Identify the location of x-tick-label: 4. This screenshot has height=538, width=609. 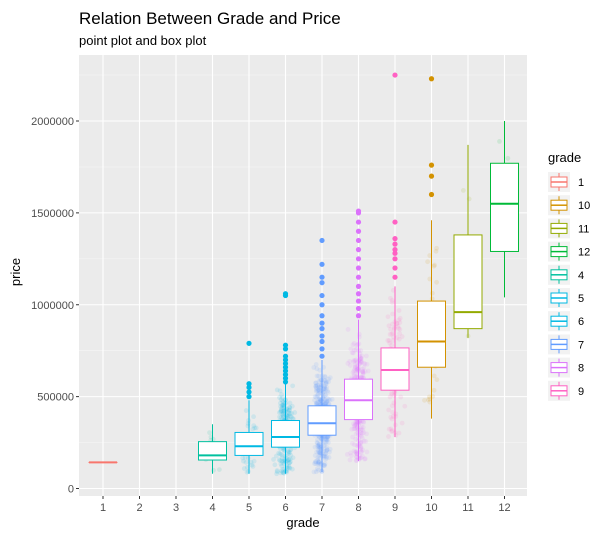
(212, 508).